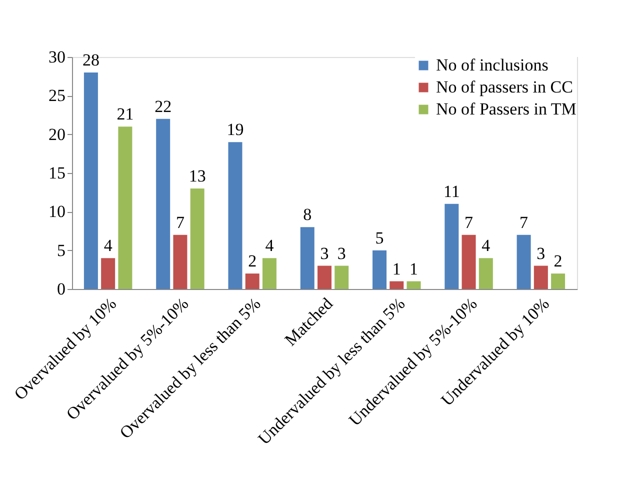 The image size is (624, 502). What do you see at coordinates (451, 191) in the screenshot?
I see `data-label: 11` at bounding box center [451, 191].